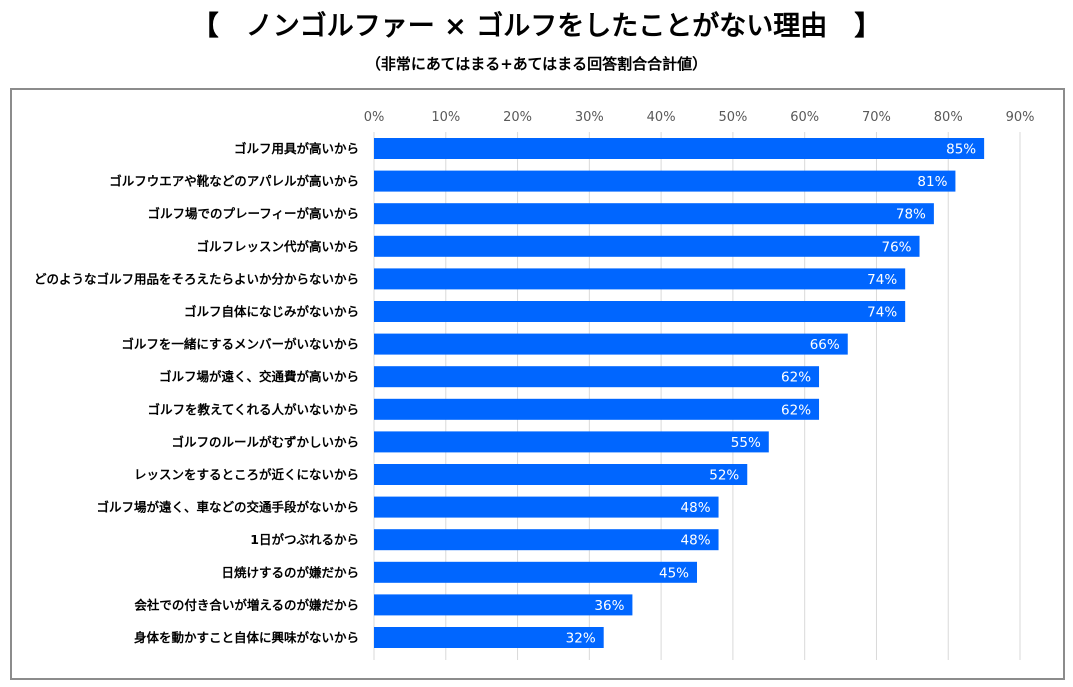 Image resolution: width=1073 pixels, height=687 pixels. I want to click on data-label: 32%, so click(581, 639).